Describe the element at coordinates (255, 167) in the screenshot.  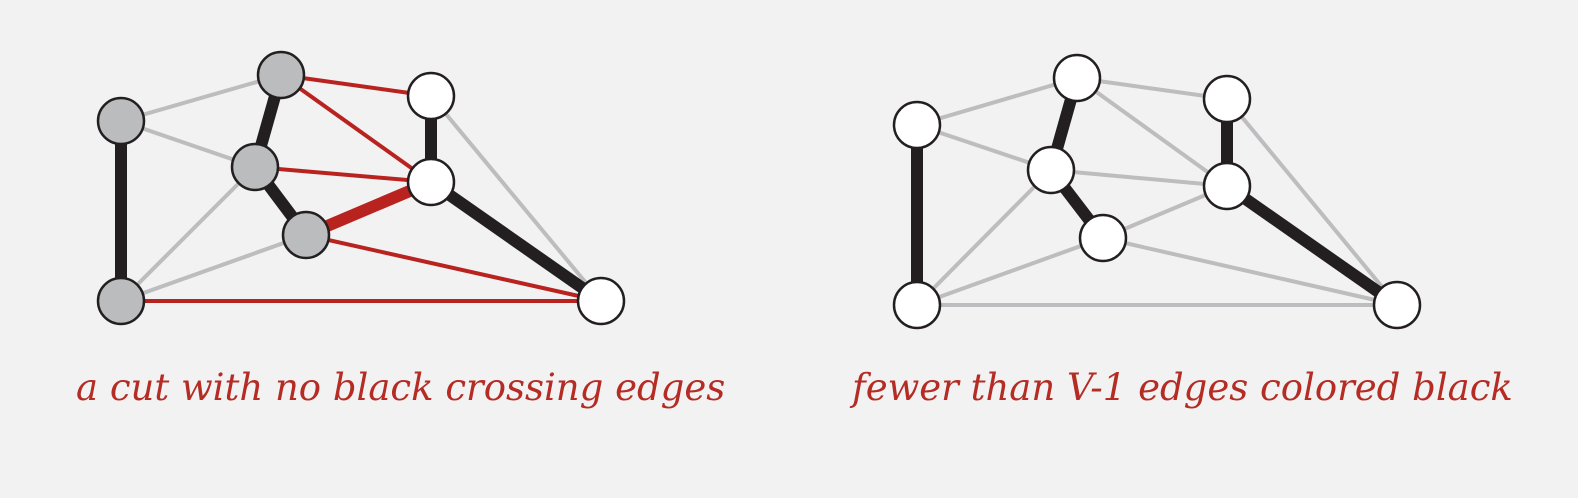
I see `node-D-gray` at that location.